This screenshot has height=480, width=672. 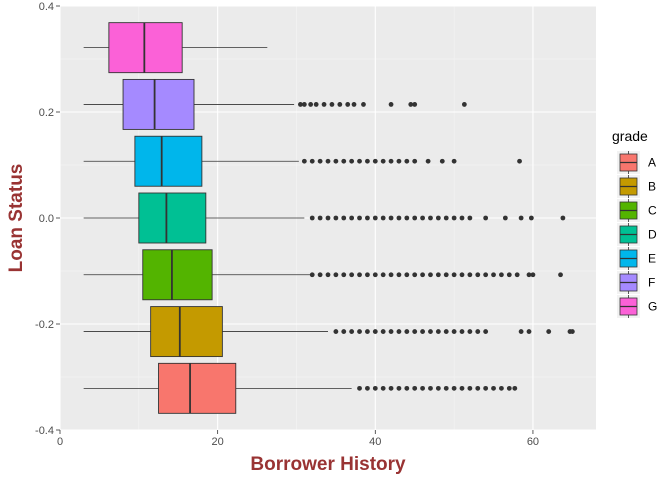 I want to click on legend-title: grade, so click(x=630, y=136).